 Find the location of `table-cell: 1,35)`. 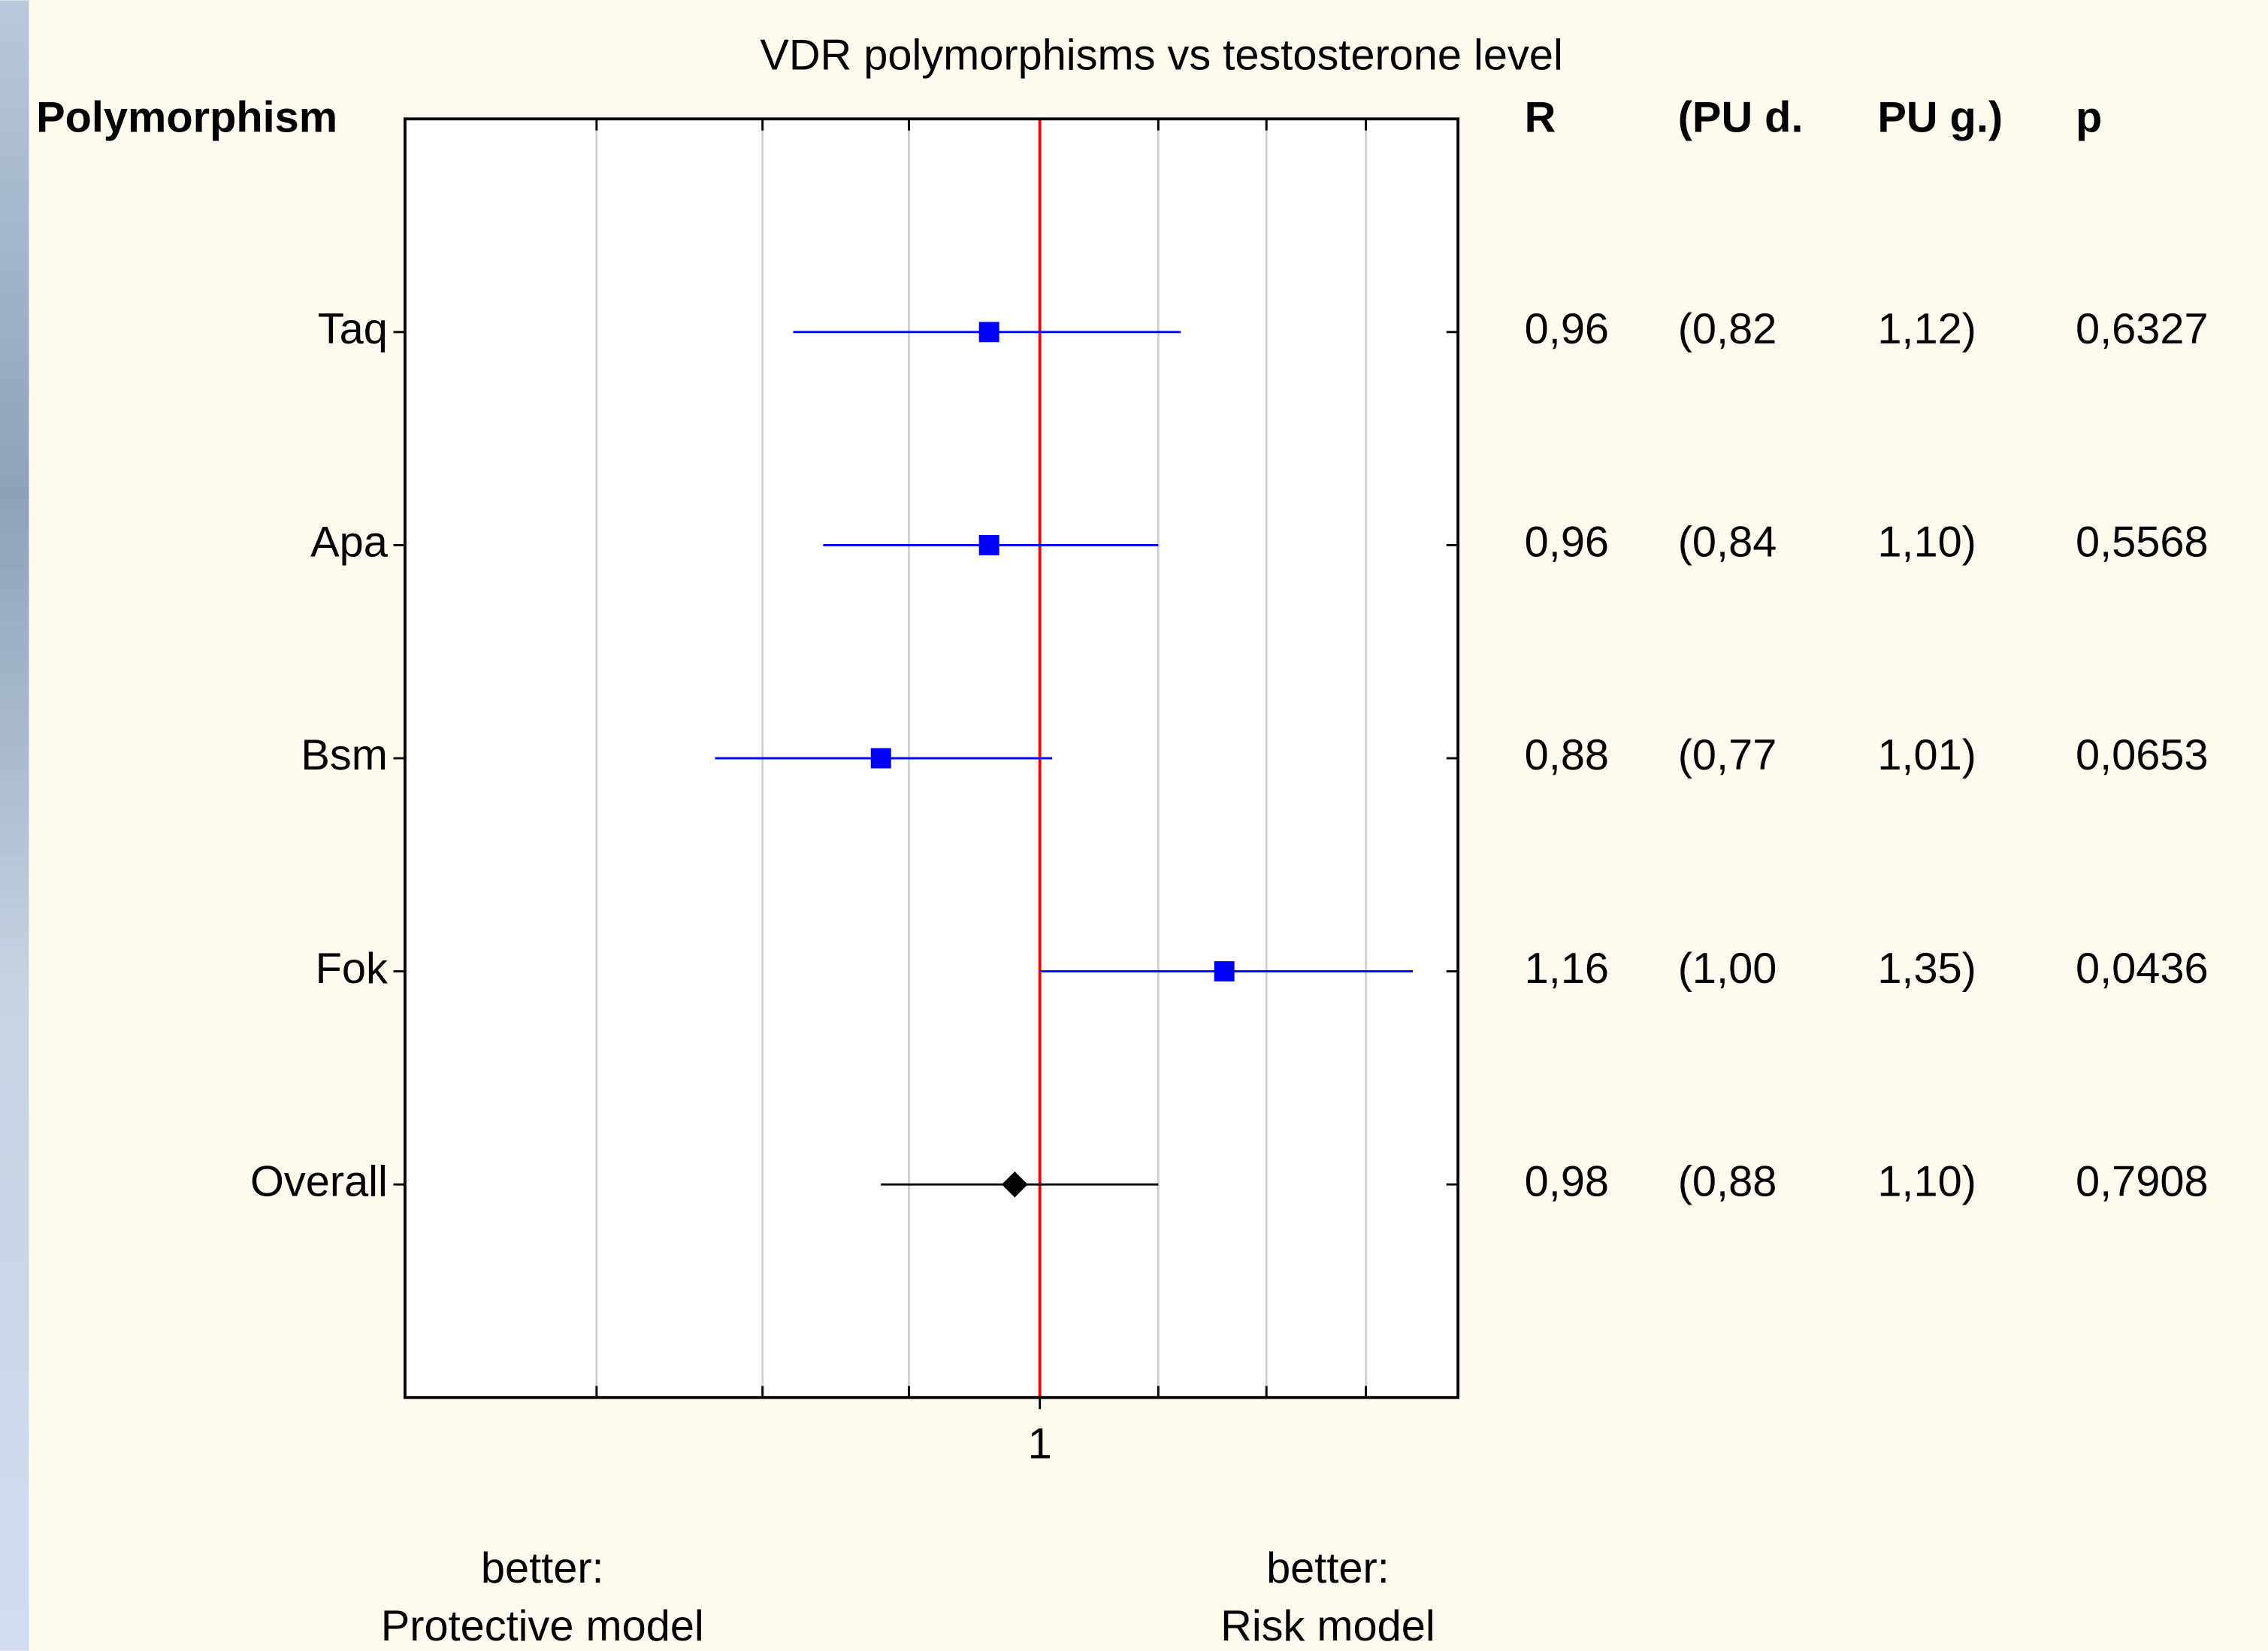

table-cell: 1,35) is located at coordinates (1926, 969).